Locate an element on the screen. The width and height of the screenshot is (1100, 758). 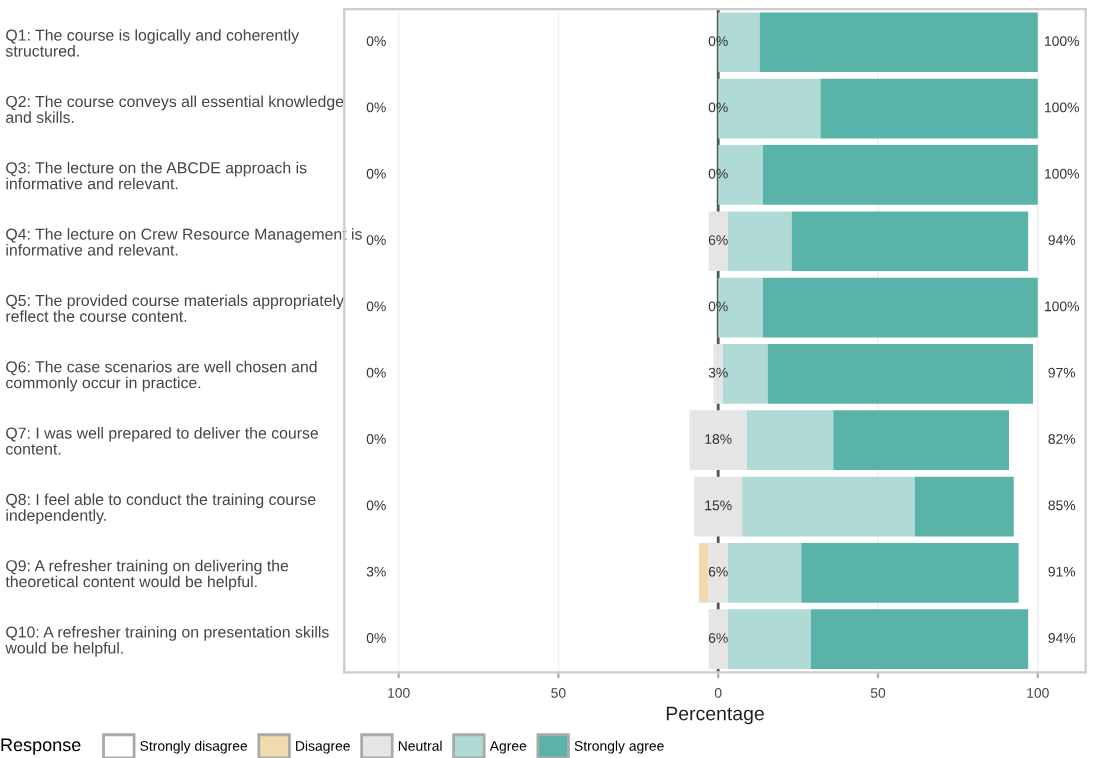
legend-title: Response is located at coordinates (41, 746).